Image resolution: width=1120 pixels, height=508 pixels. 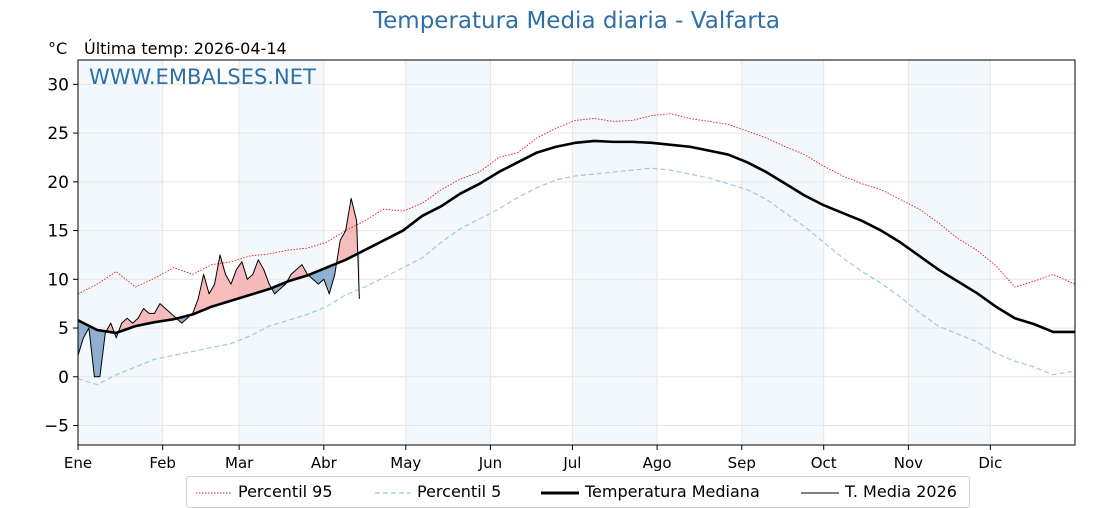 What do you see at coordinates (672, 491) in the screenshot?
I see `legend-label-median: Temperatura Mediana` at bounding box center [672, 491].